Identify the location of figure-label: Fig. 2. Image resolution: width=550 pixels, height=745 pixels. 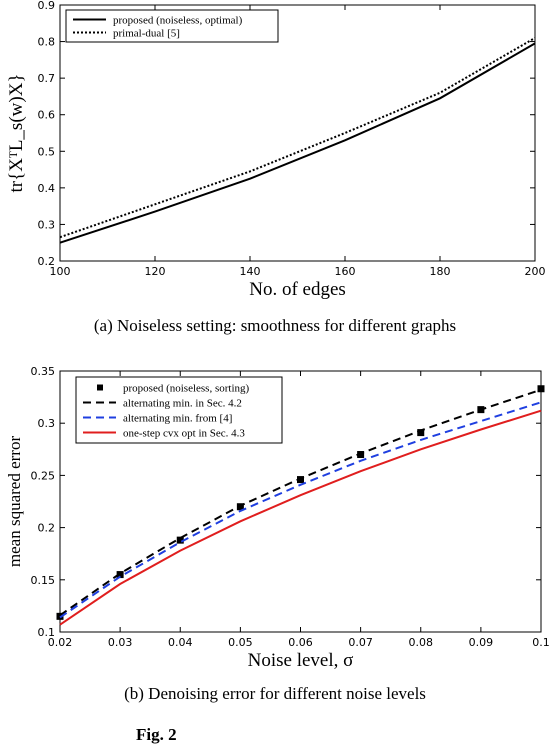
(156, 734).